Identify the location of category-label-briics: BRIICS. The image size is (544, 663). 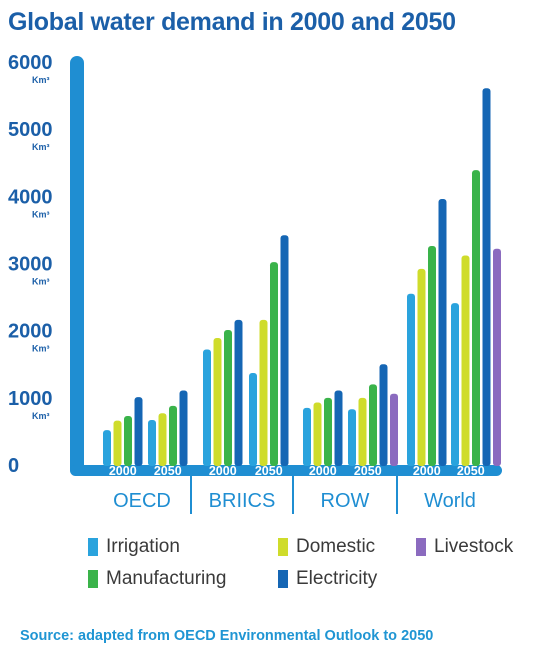
(242, 501).